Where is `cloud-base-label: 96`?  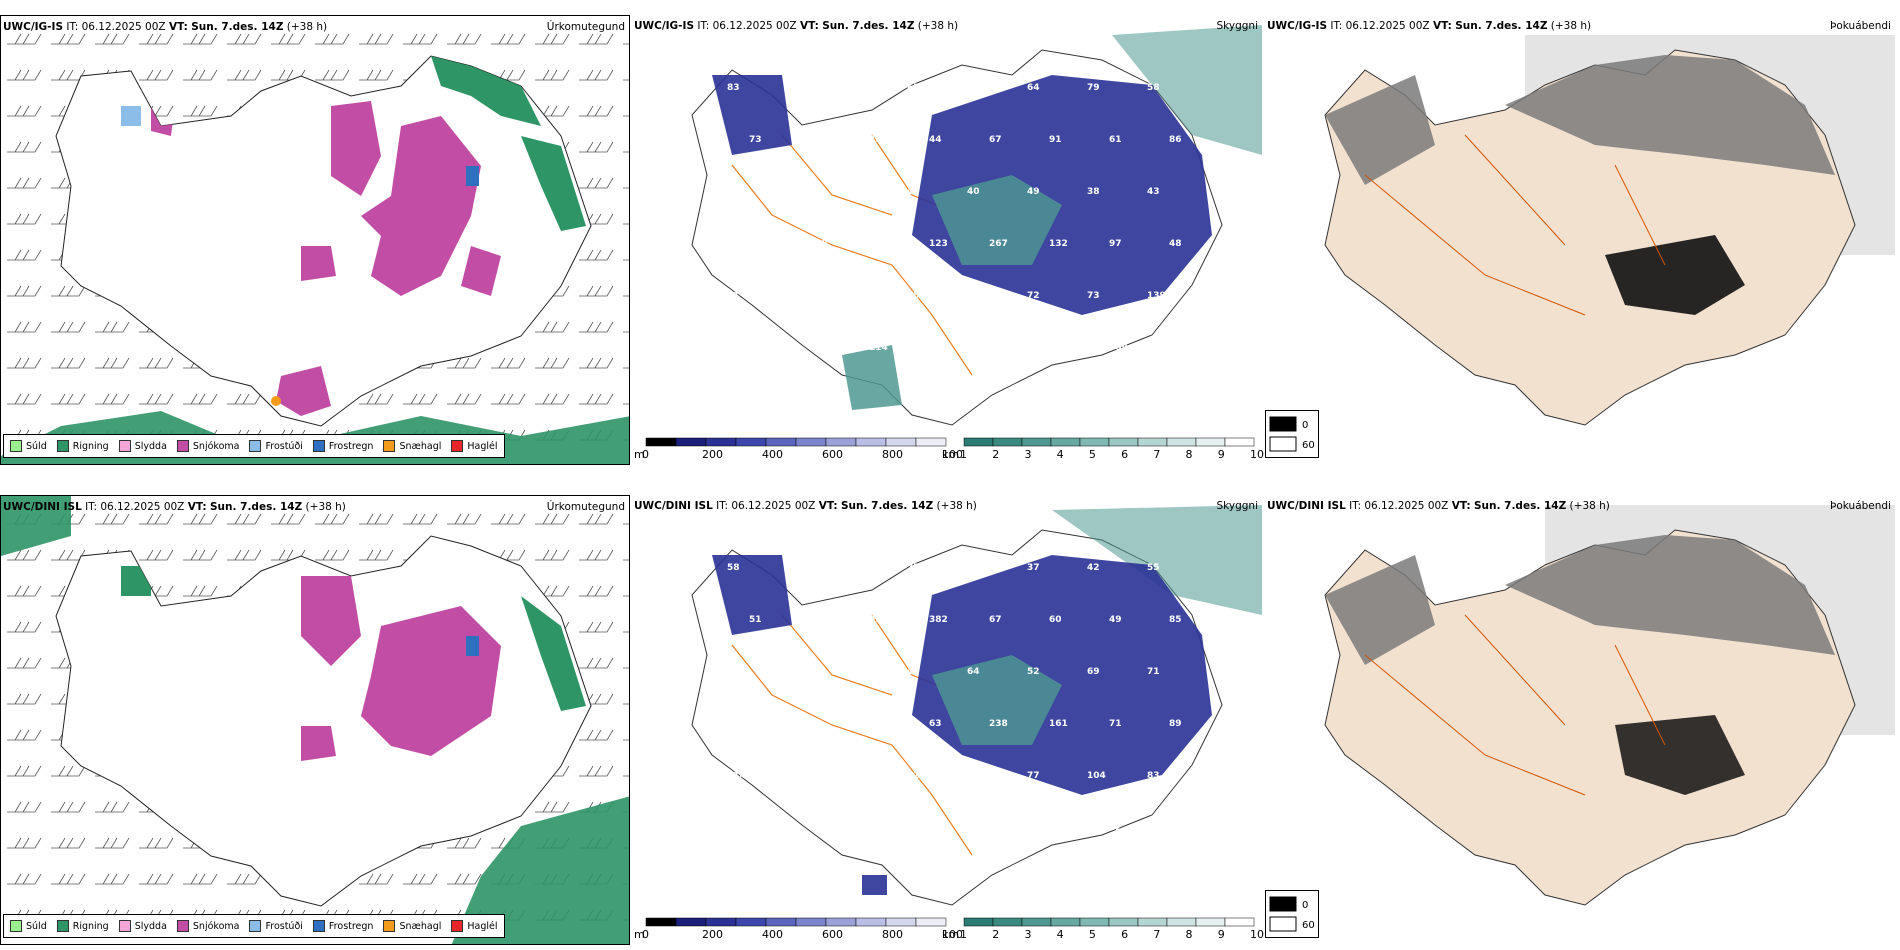 cloud-base-label: 96 is located at coordinates (935, 348).